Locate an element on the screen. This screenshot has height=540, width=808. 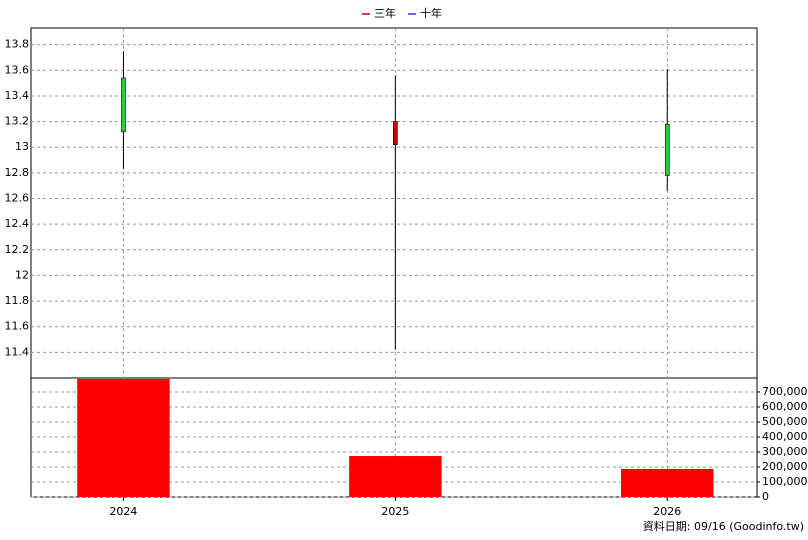
y2-tick-label: 100,000 is located at coordinates (785, 481).